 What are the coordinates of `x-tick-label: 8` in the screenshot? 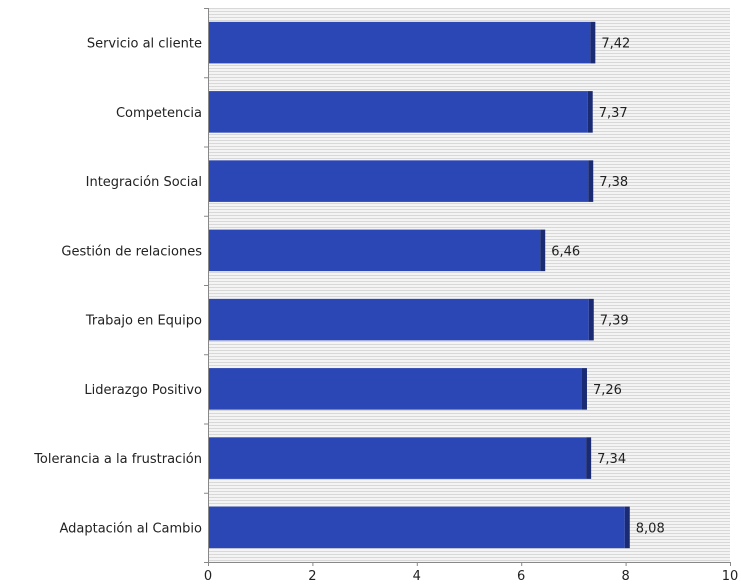 It's located at (625, 576).